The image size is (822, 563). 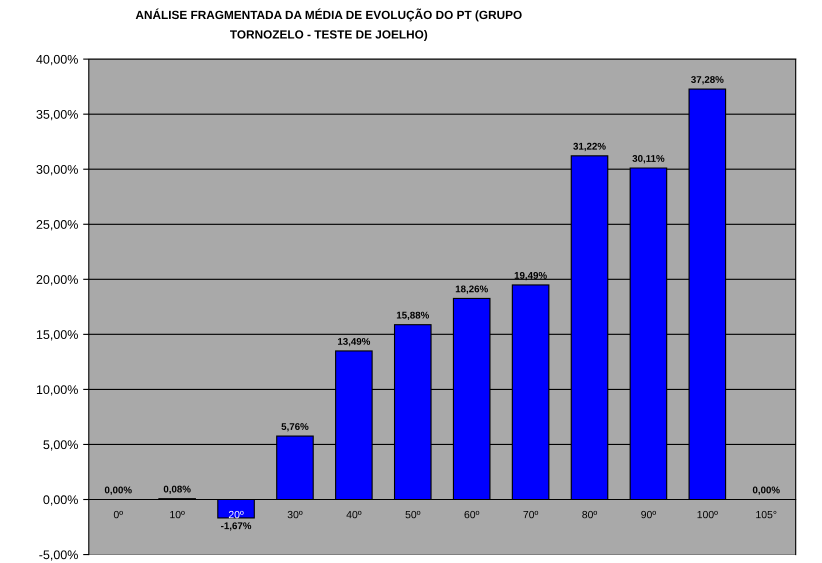 I want to click on data-label: 31,22%, so click(x=589, y=147).